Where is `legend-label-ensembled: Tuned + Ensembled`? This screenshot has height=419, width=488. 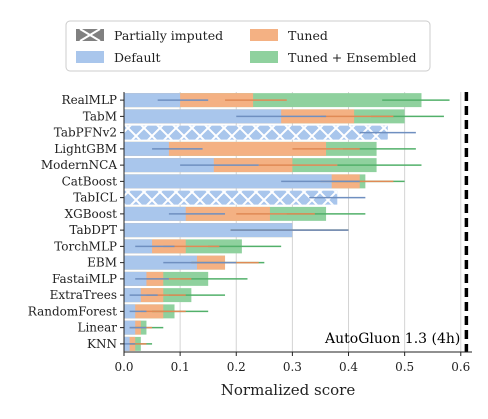
legend-label-ensembled: Tuned + Ensembled is located at coordinates (352, 57).